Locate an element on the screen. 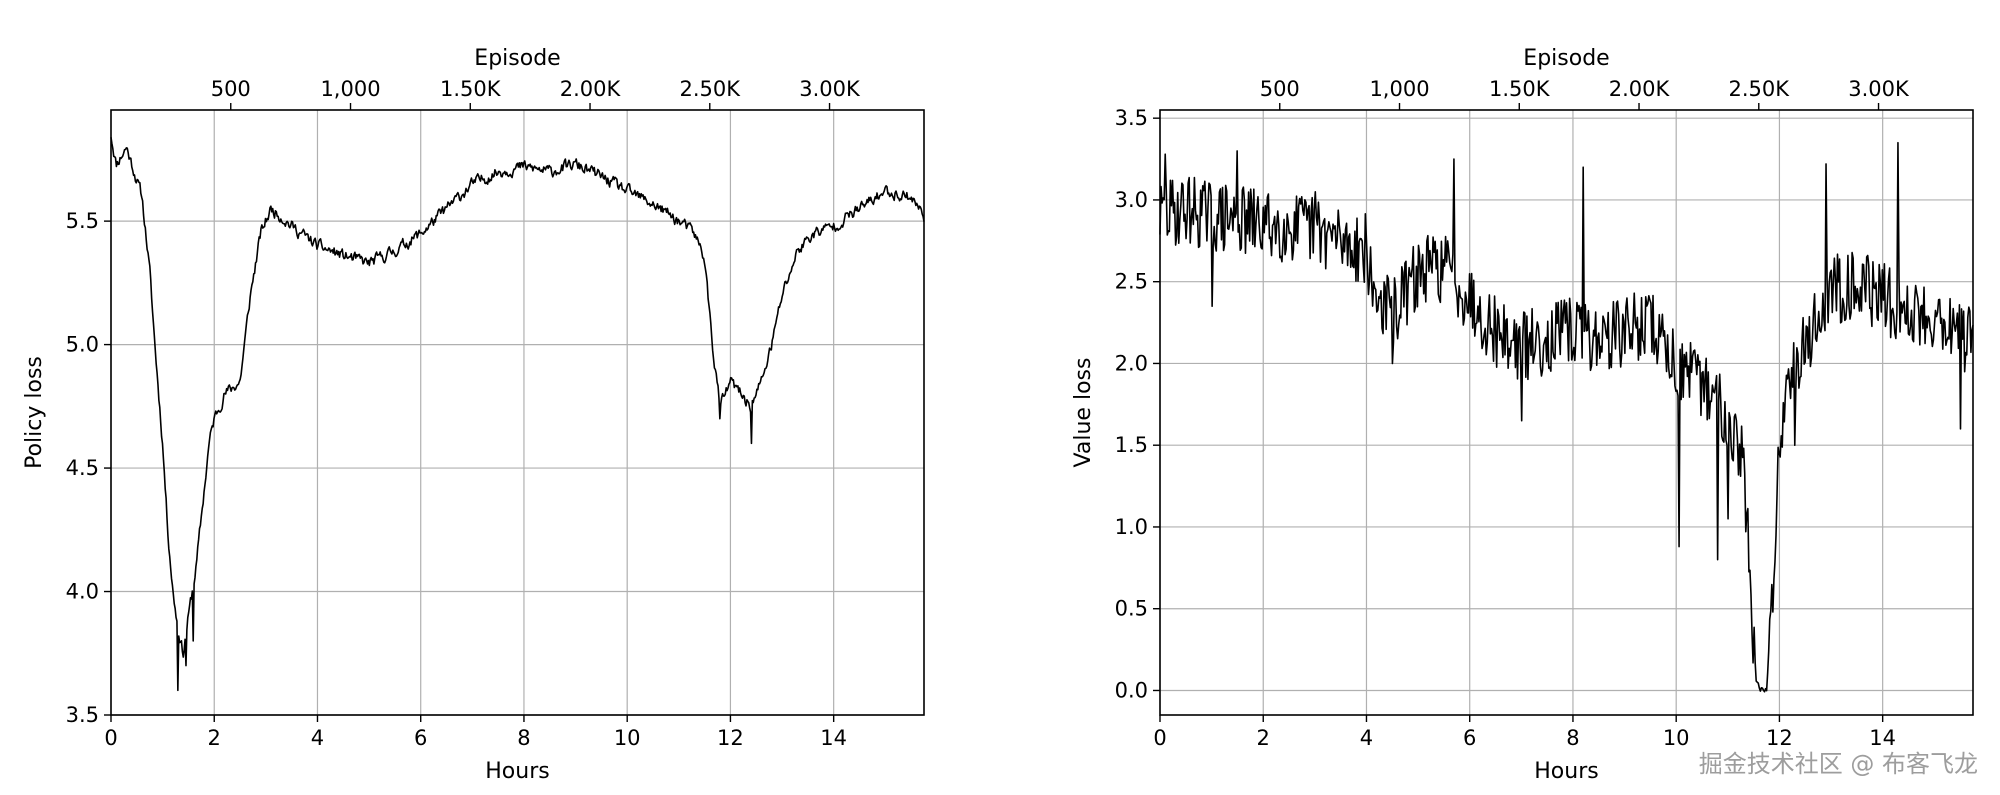 This screenshot has height=795, width=2000. y-tick-label: 1.0 is located at coordinates (1131, 527).